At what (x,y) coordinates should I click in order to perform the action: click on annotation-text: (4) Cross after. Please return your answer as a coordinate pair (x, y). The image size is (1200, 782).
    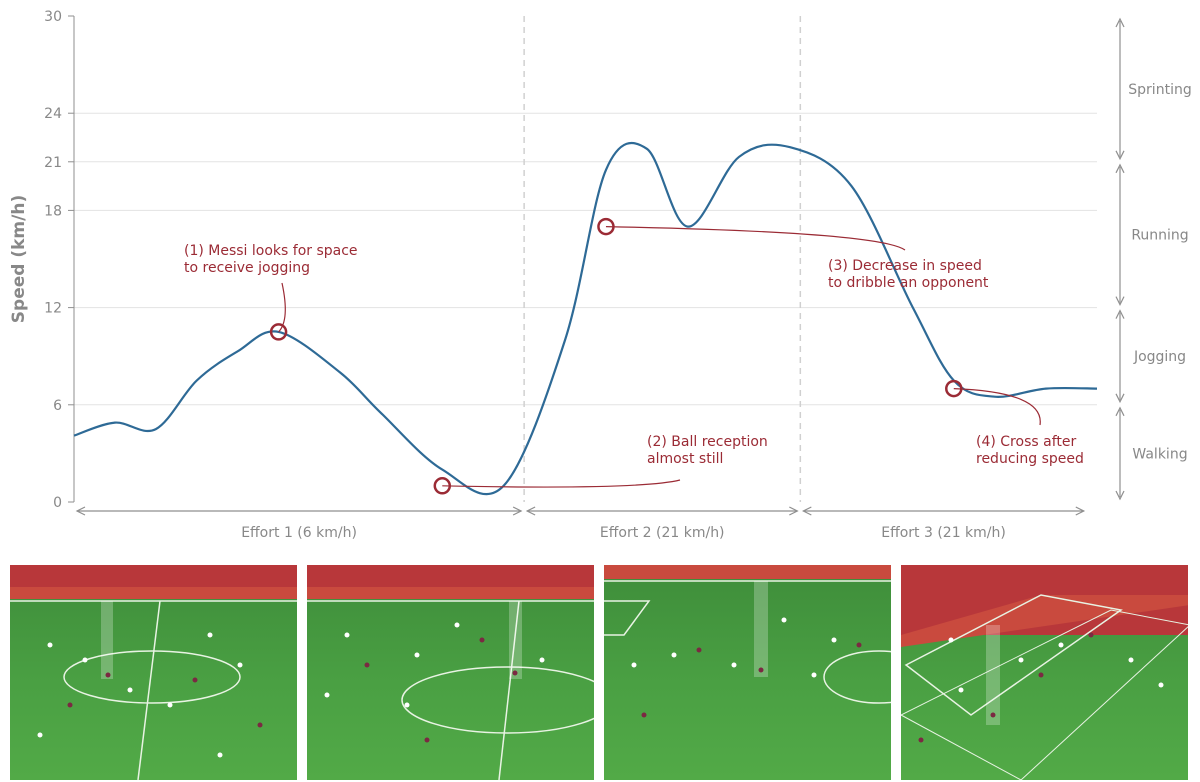
    Looking at the image, I should click on (1026, 442).